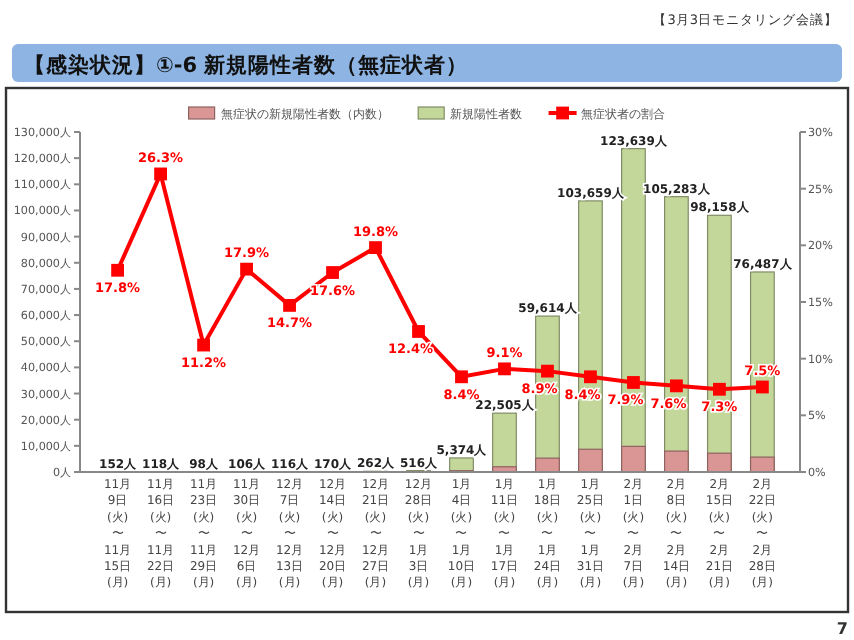 The height and width of the screenshot is (640, 854). What do you see at coordinates (246, 65) in the screenshot?
I see `chart-title: 【感染状況】①-6 新規陽性者数（無症状者）` at bounding box center [246, 65].